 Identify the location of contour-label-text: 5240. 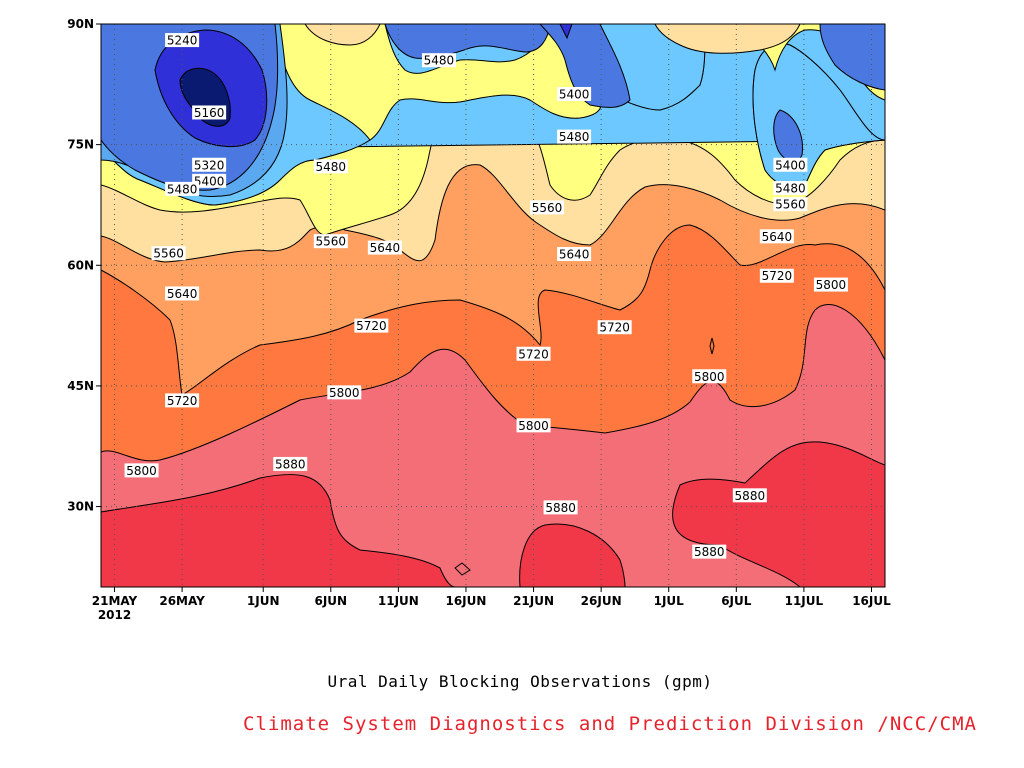
(182, 41).